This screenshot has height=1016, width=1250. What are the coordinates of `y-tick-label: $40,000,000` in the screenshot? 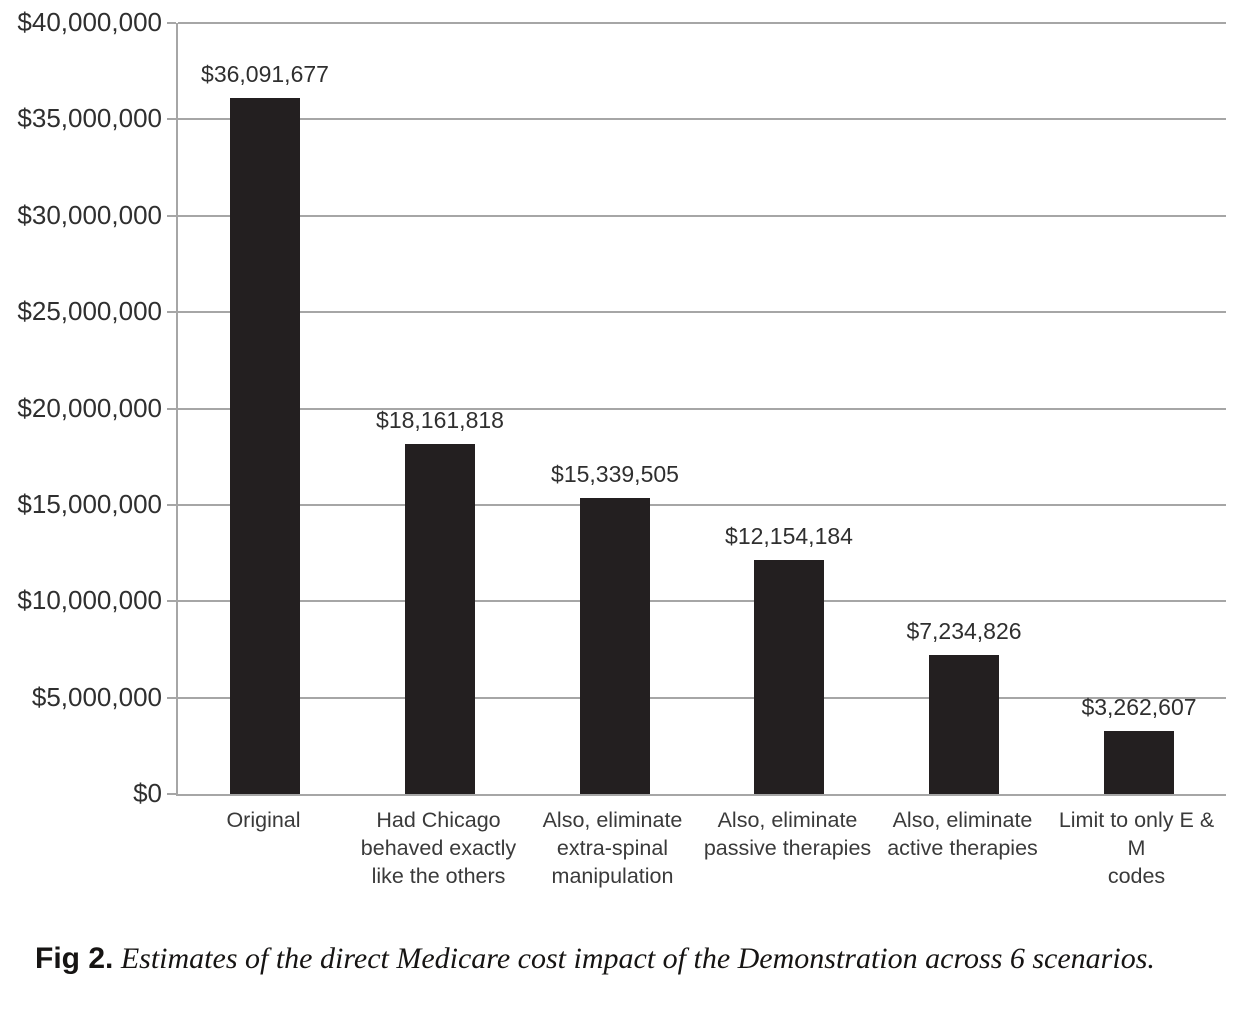 It's located at (89, 22).